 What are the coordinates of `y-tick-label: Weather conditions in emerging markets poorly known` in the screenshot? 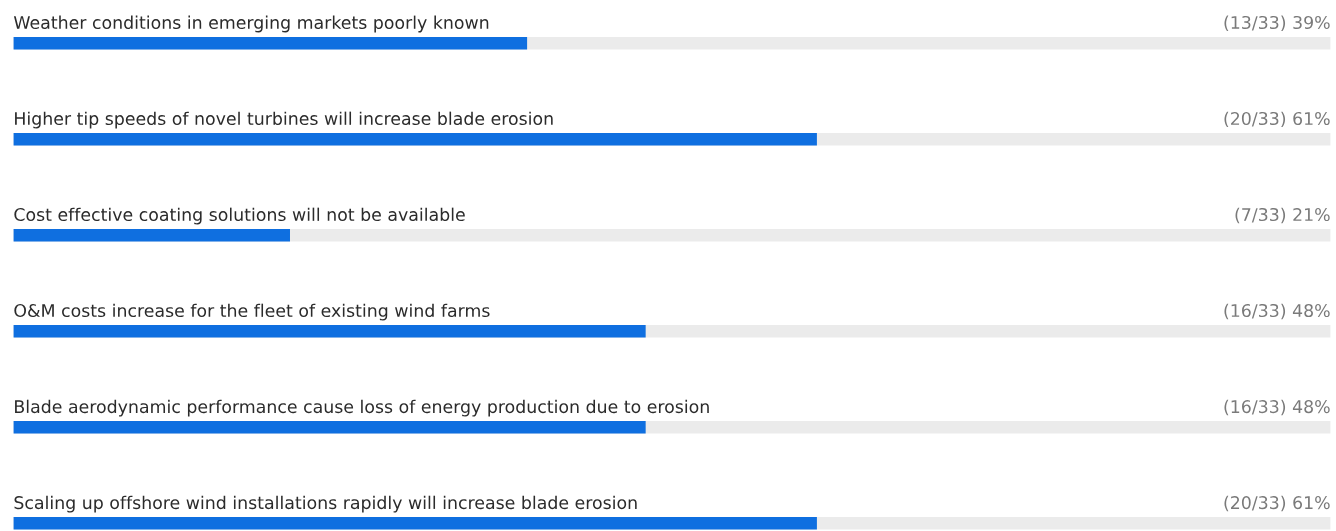 It's located at (251, 24).